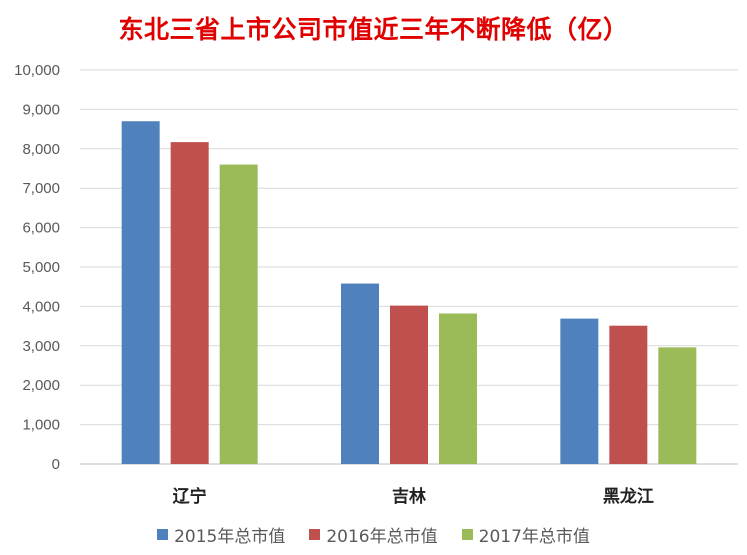 The height and width of the screenshot is (555, 747). I want to click on legend-label: 2015年总市值, so click(230, 537).